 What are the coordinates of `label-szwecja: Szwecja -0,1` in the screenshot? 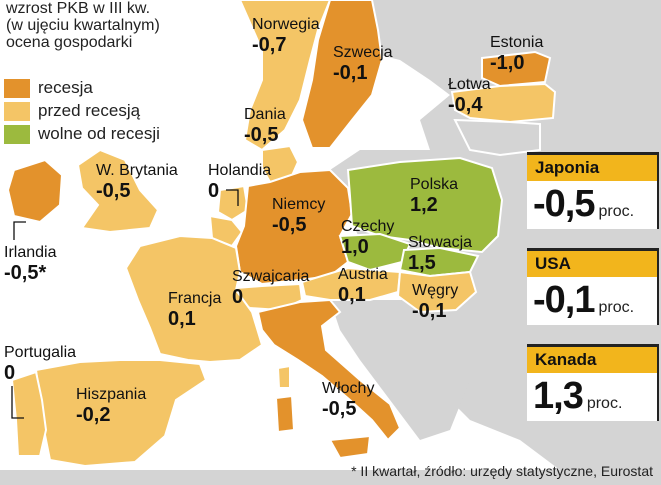 It's located at (363, 64).